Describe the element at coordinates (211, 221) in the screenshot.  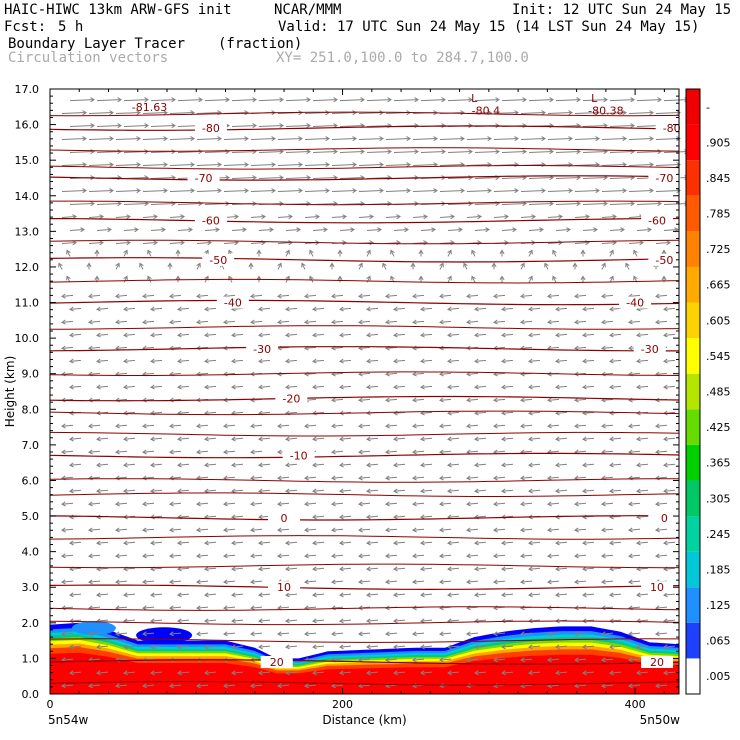
I see `contour-label: -60` at that location.